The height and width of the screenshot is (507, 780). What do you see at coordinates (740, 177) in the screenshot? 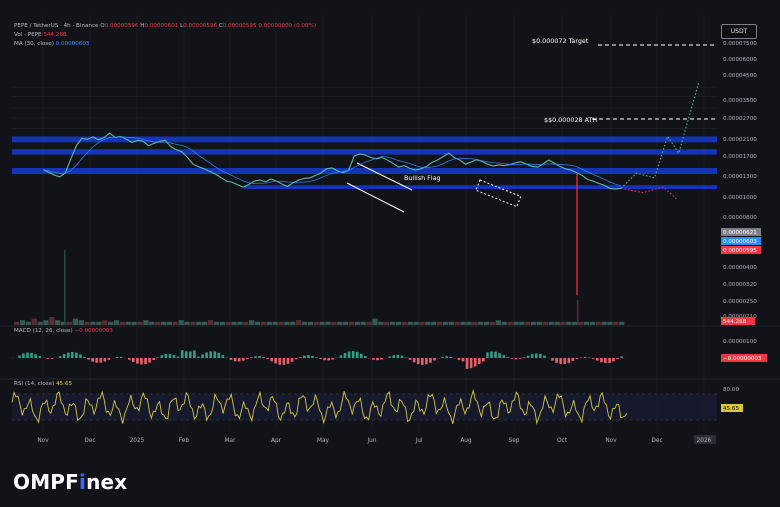
I see `price-tick-7: 0.00001300` at bounding box center [740, 177].